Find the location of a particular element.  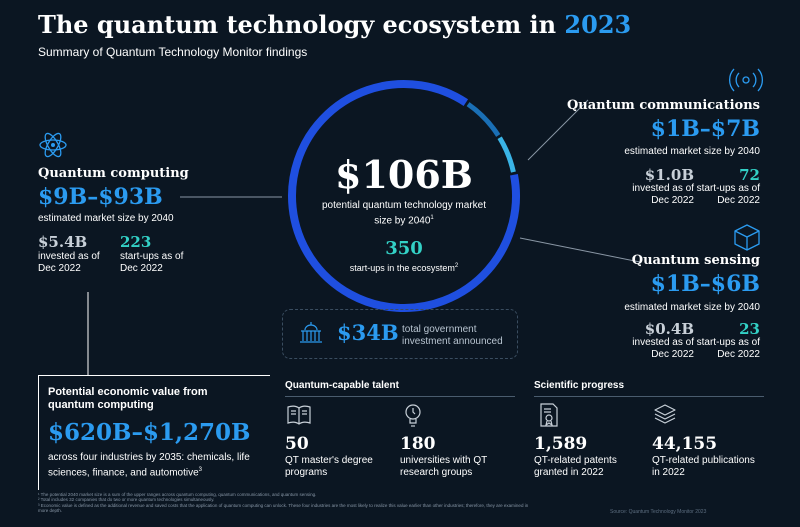

center-startups-label-sup: 2 is located at coordinates (456, 266).